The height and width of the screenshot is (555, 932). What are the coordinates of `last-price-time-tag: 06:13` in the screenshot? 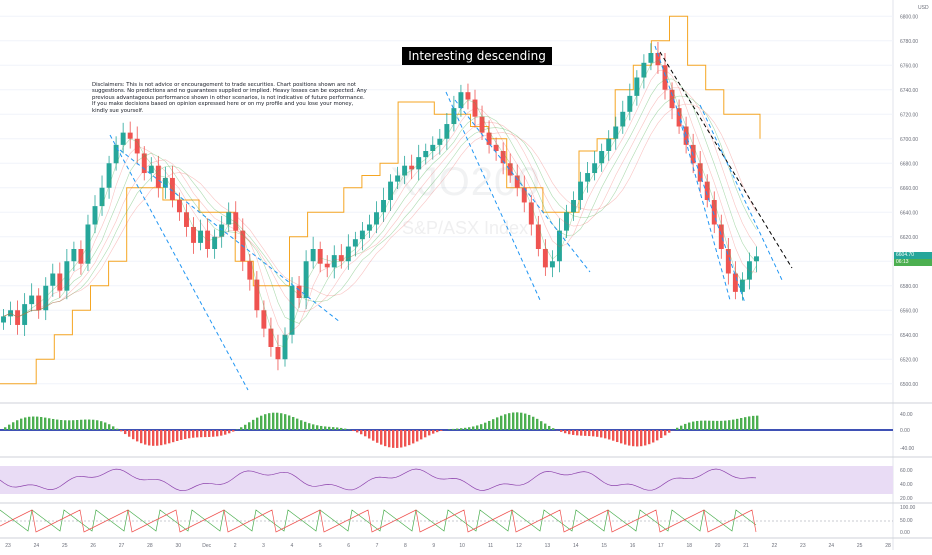 It's located at (913, 262).